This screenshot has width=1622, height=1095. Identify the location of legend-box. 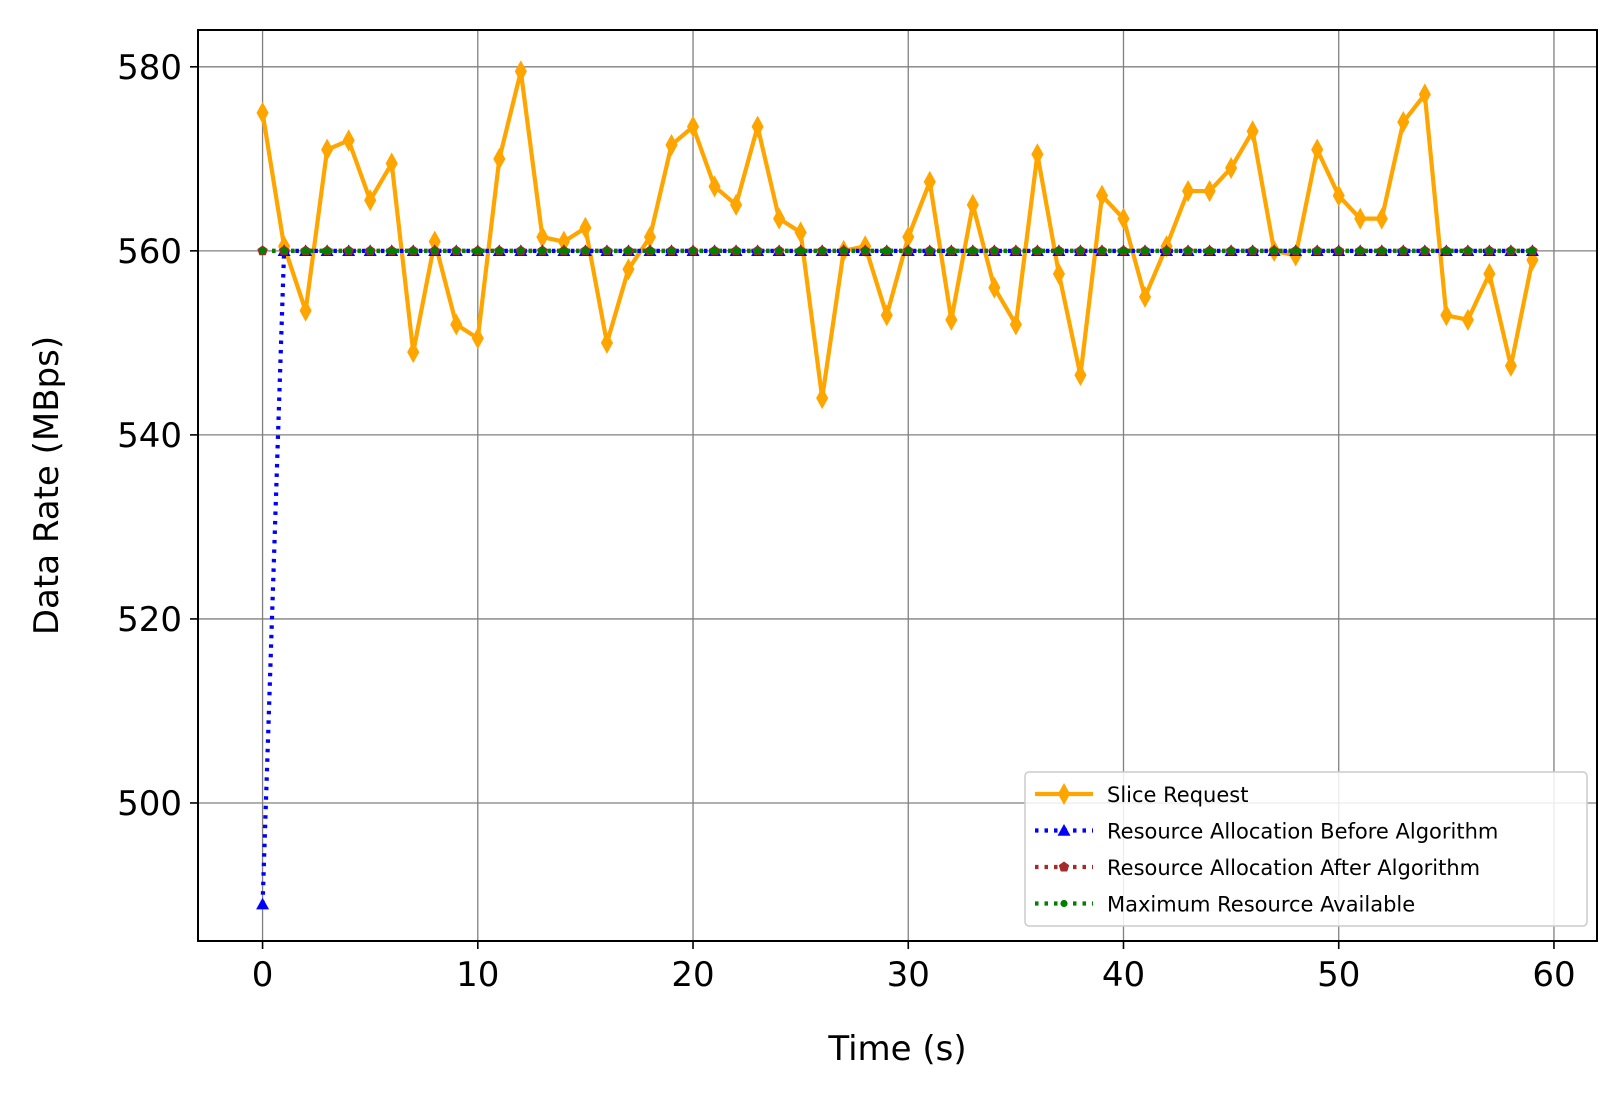
(1306, 849).